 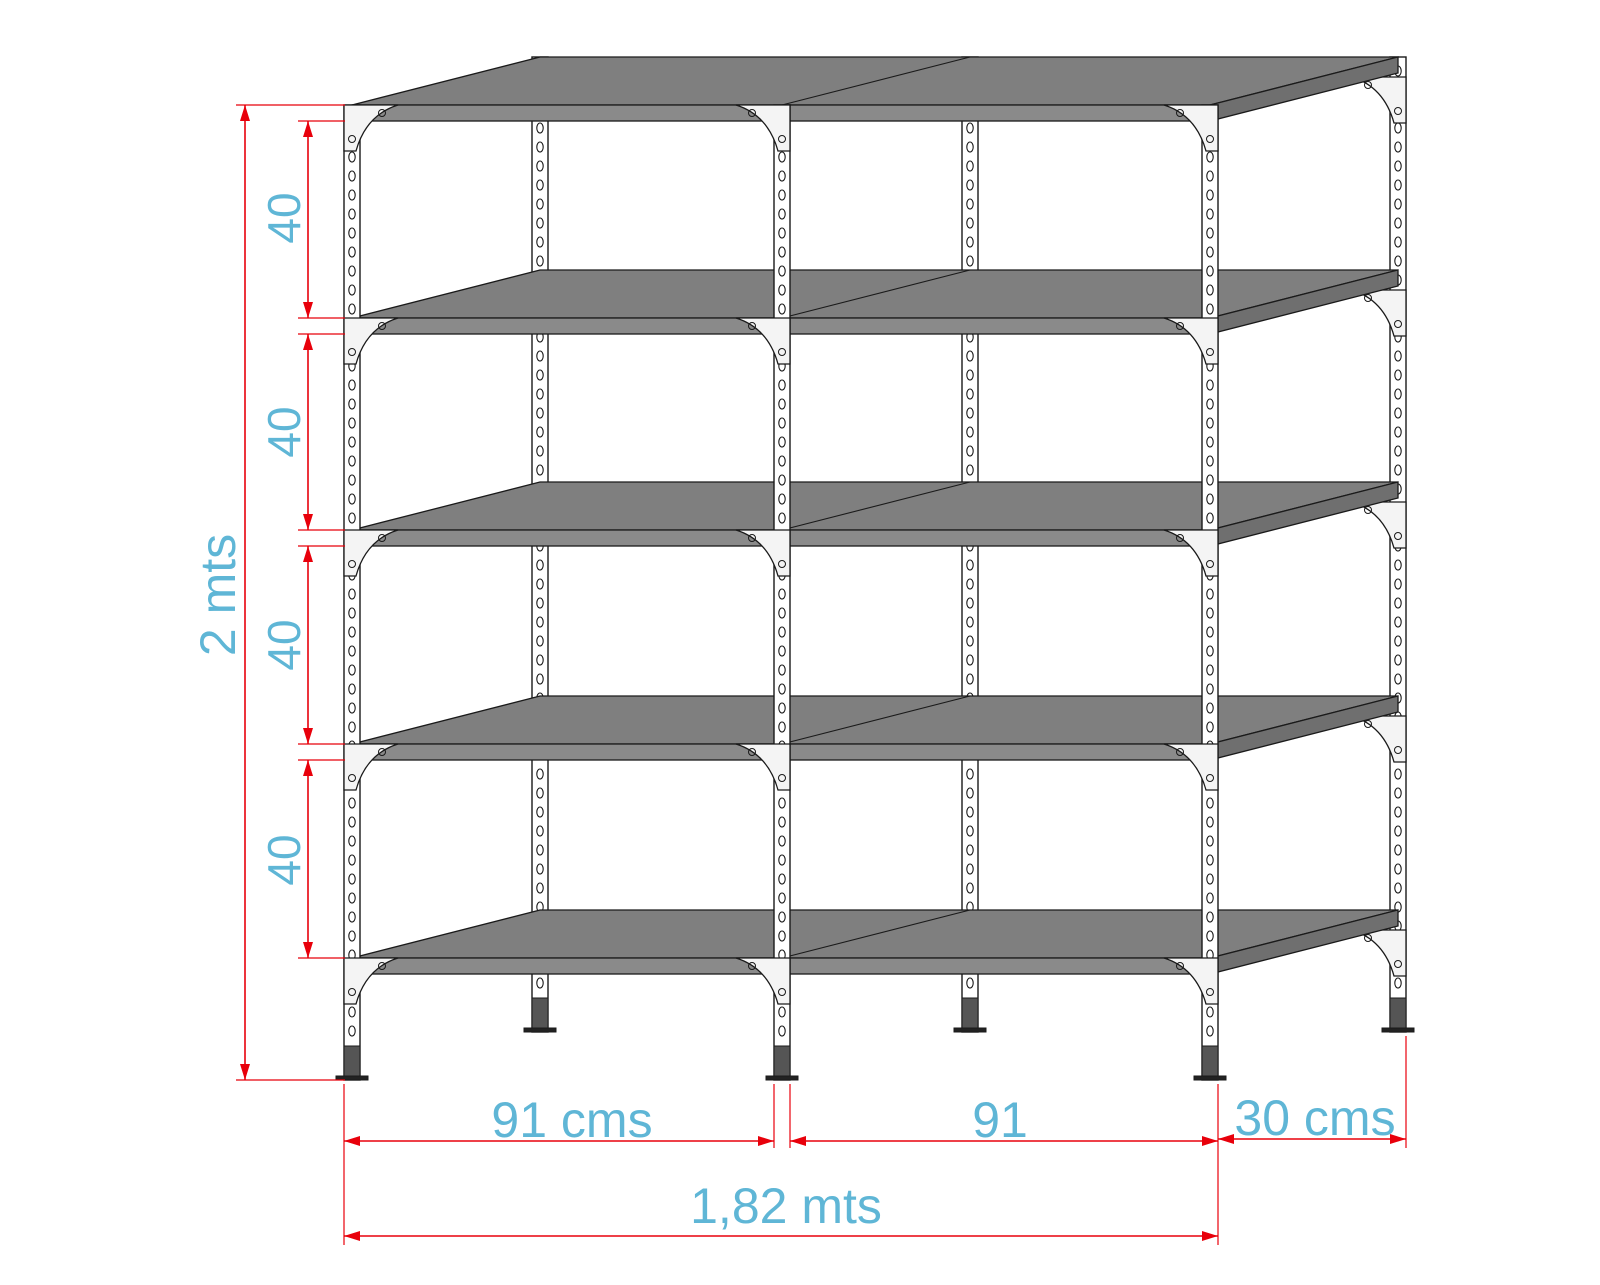 What do you see at coordinates (1000, 1120) in the screenshot?
I see `bay-width-right-label: 91` at bounding box center [1000, 1120].